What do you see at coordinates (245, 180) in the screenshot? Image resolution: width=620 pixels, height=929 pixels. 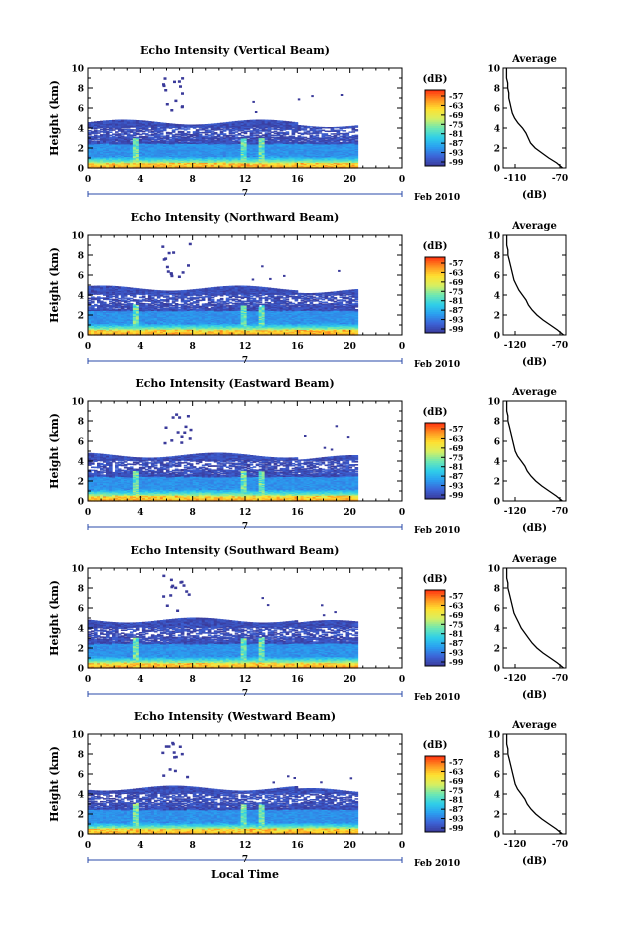 I see `x-tick-label: 12` at bounding box center [245, 180].